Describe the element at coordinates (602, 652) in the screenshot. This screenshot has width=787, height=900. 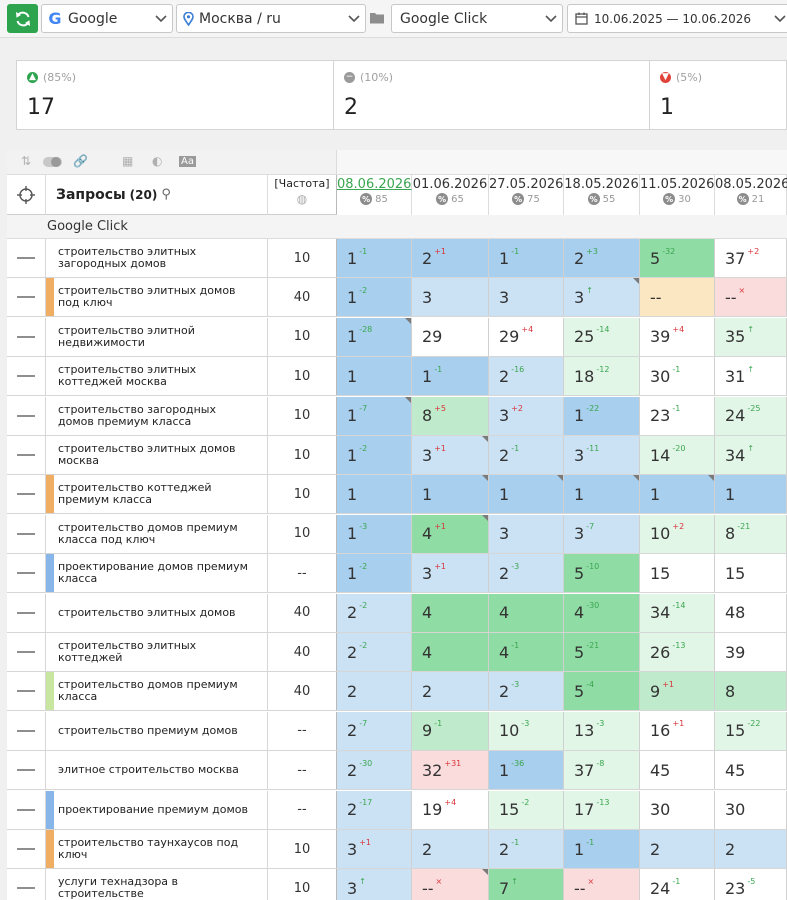
I see `position-cell: 5 -21` at that location.